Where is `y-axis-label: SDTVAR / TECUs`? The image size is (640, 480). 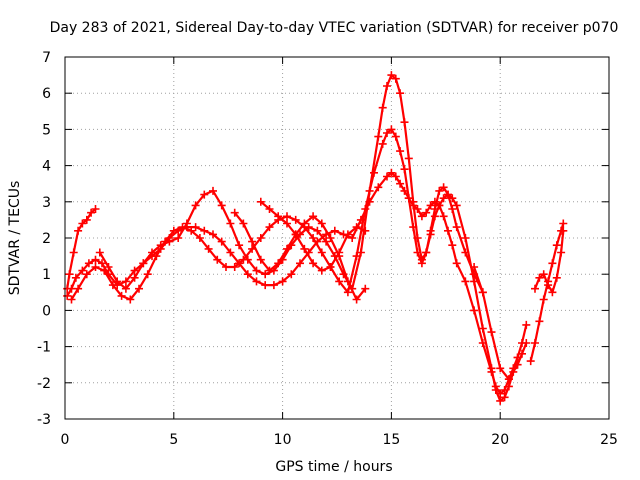 y-axis-label: SDTVAR / TECUs is located at coordinates (15, 238).